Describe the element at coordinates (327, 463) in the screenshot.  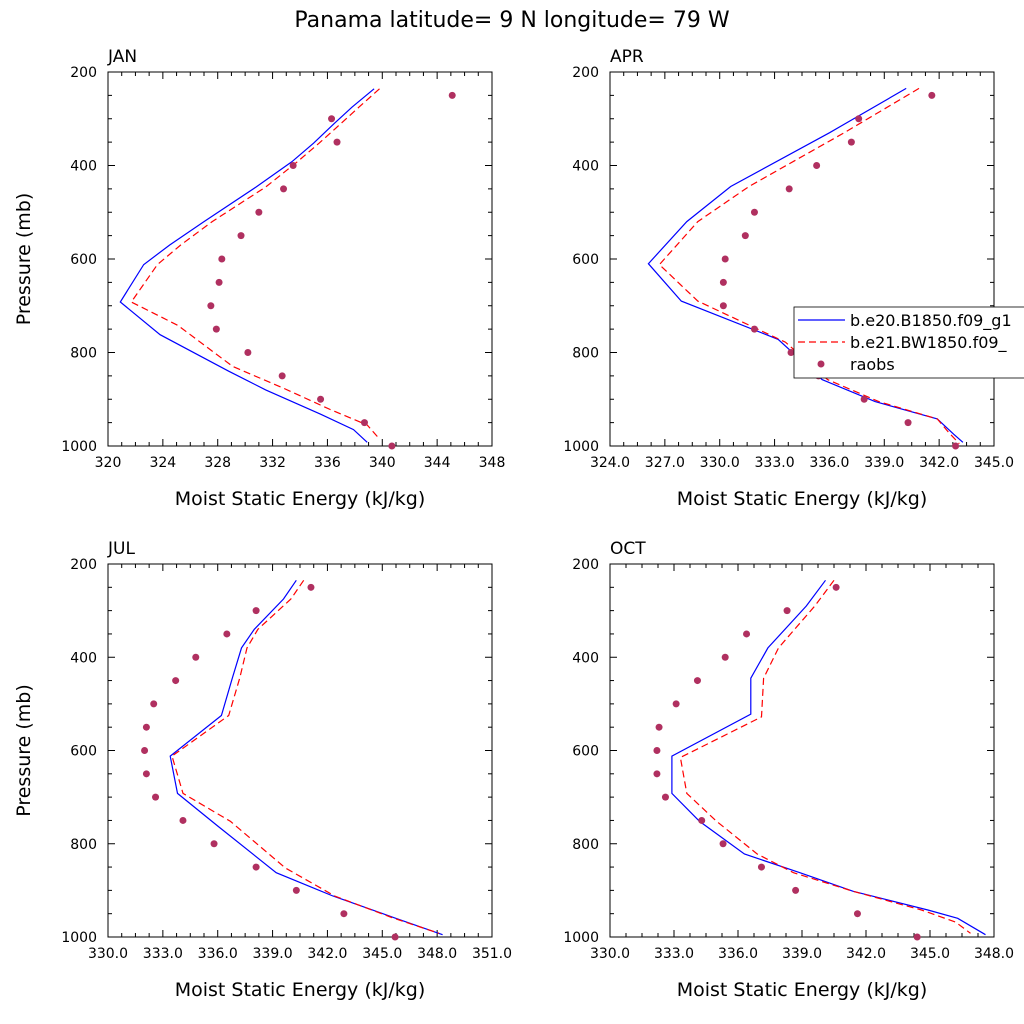
I see `x-tick-label: 336` at that location.